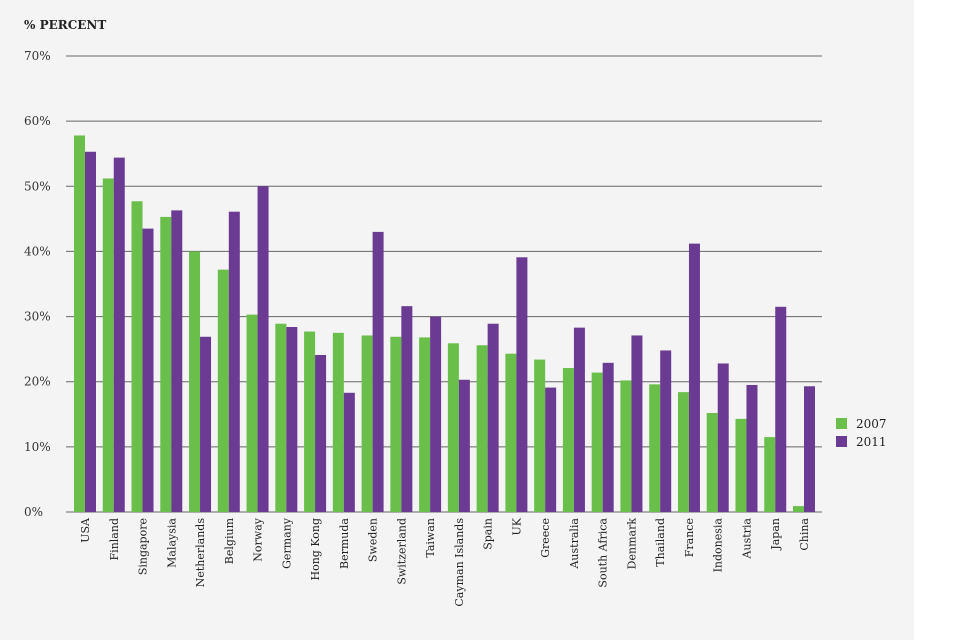 The width and height of the screenshot is (960, 640). What do you see at coordinates (37, 186) in the screenshot?
I see `y-tick-label: 50%` at bounding box center [37, 186].